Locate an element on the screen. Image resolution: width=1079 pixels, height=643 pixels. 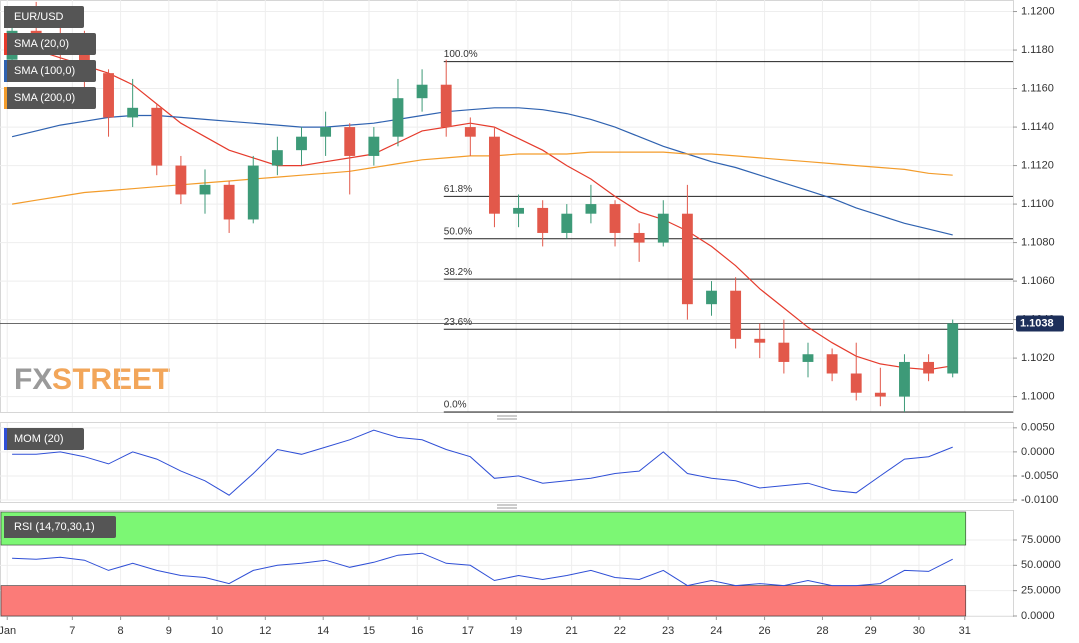
x-tick-label: 9 is located at coordinates (169, 631).